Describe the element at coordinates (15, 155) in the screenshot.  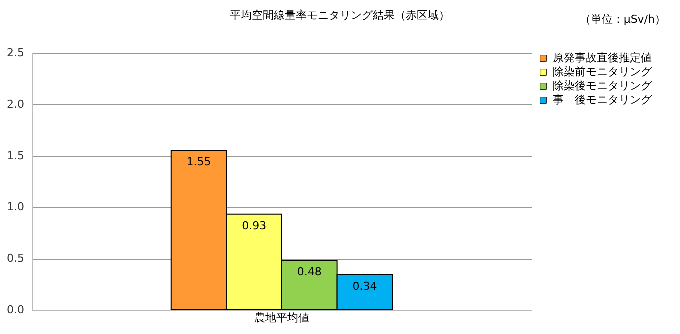
I see `y-tick-label: 1.5` at that location.